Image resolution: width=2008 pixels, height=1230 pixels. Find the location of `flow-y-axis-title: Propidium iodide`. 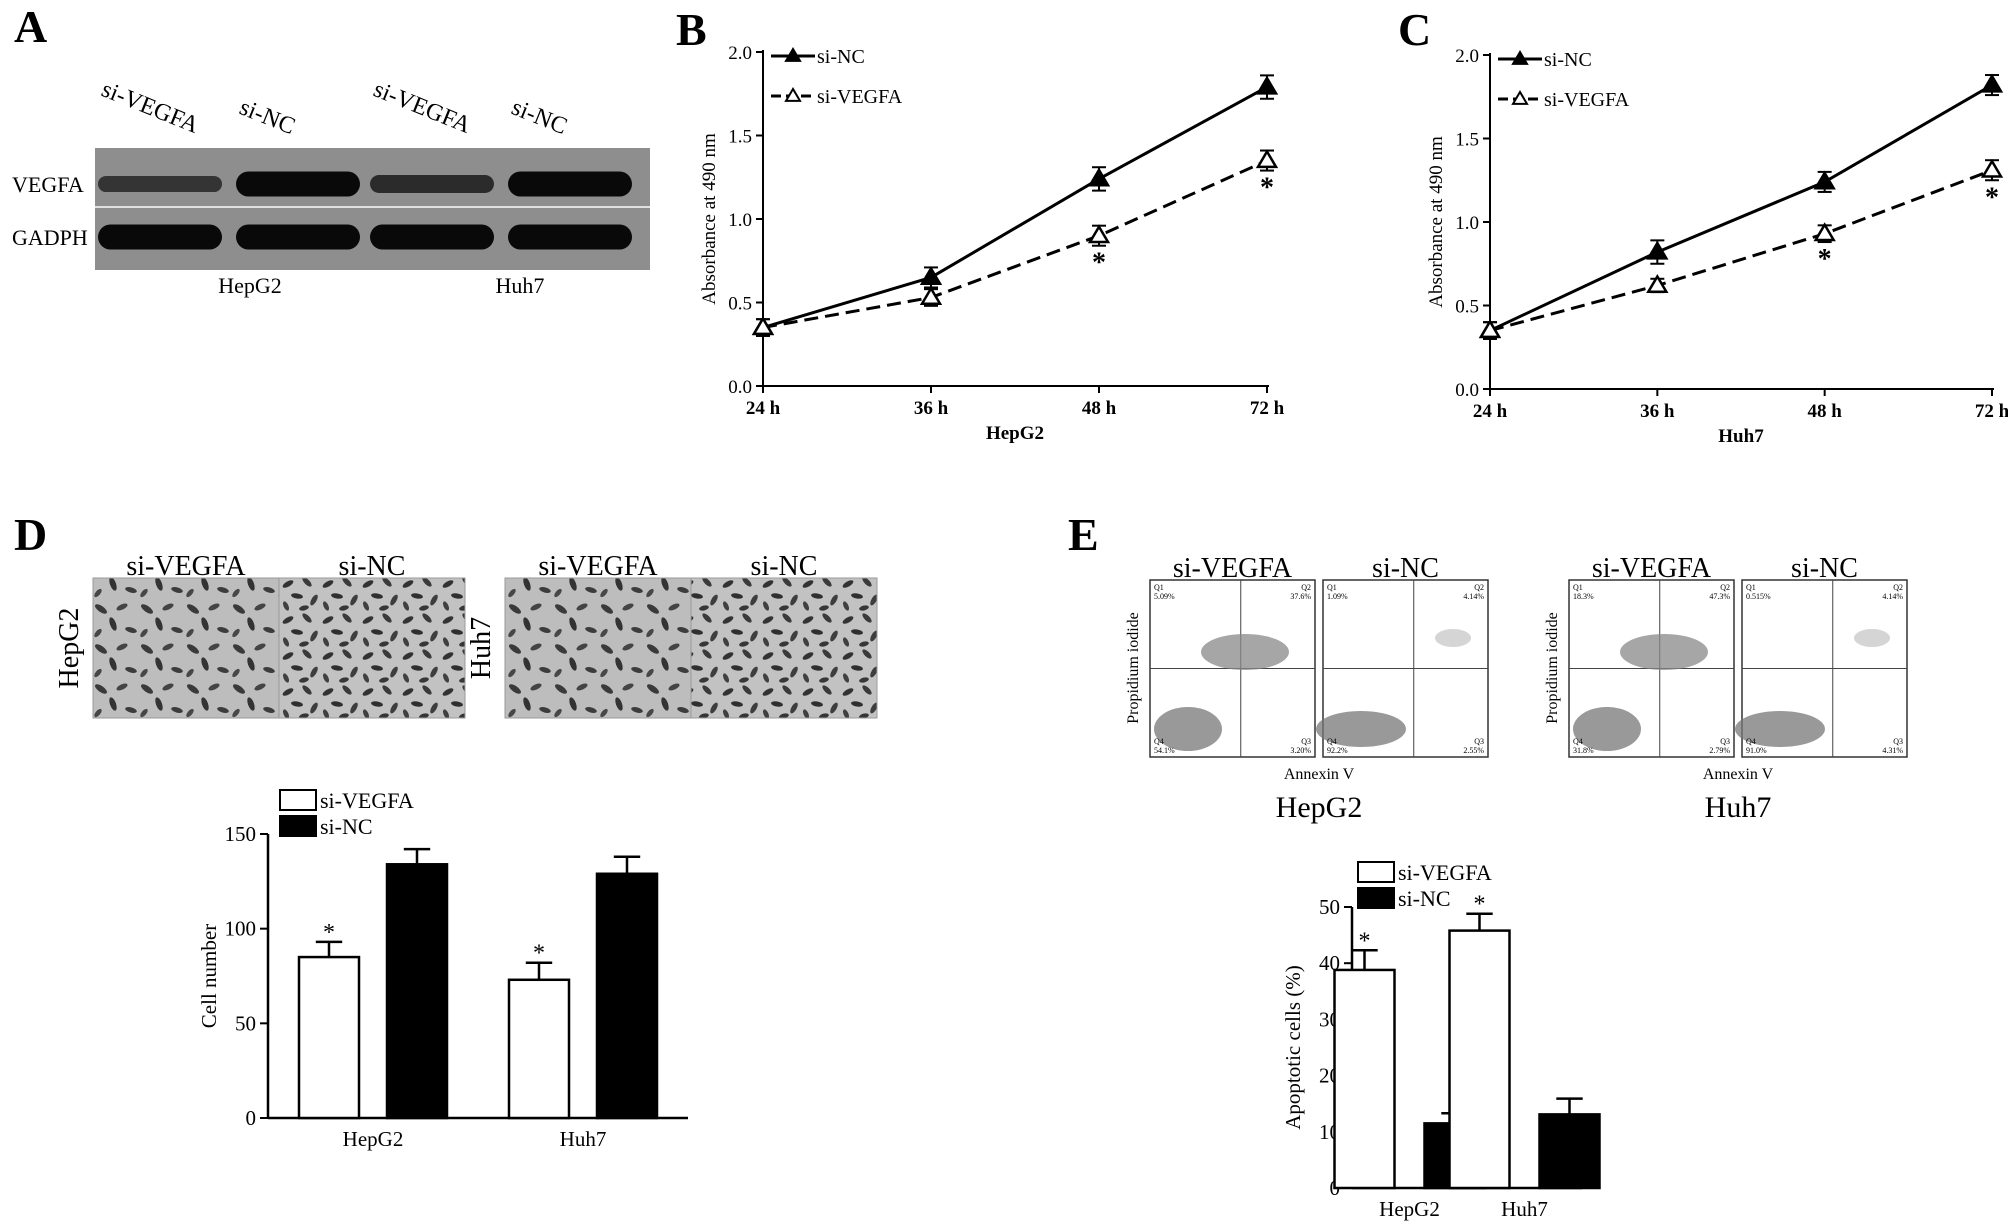

flow-y-axis-title: Propidium iodide is located at coordinates (1552, 668).